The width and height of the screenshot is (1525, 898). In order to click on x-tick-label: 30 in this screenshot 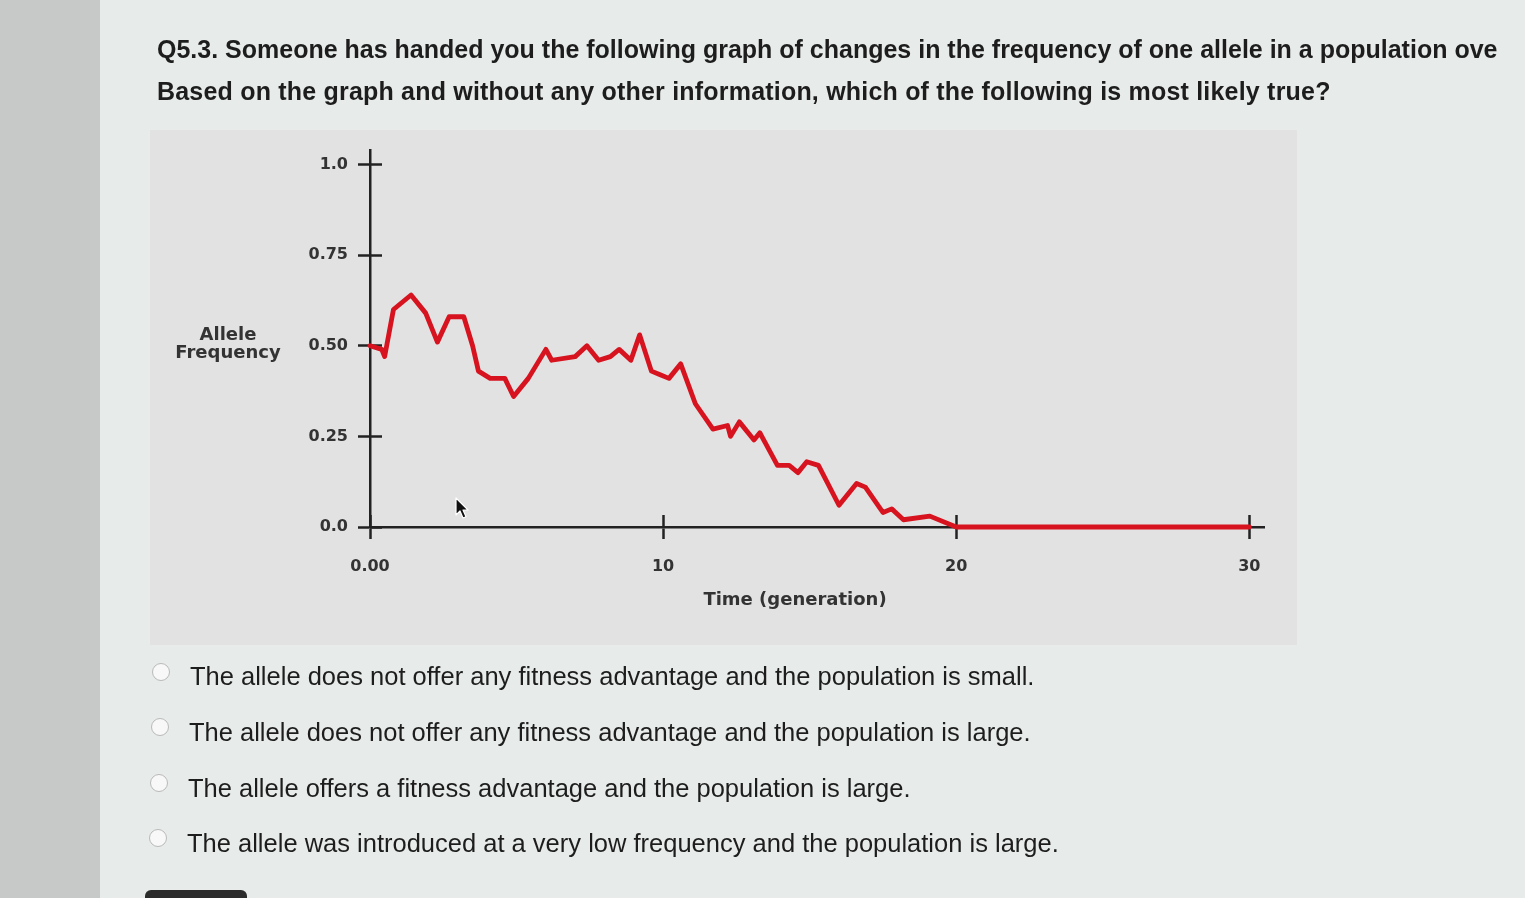, I will do `click(1249, 565)`.